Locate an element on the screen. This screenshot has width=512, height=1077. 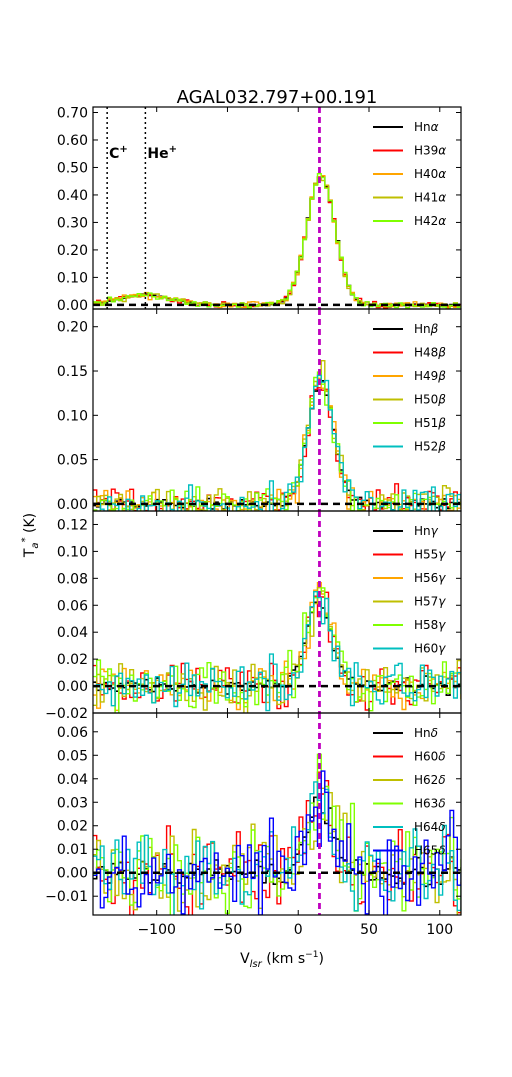
y-tick-label: 0.50 is located at coordinates (72, 168).